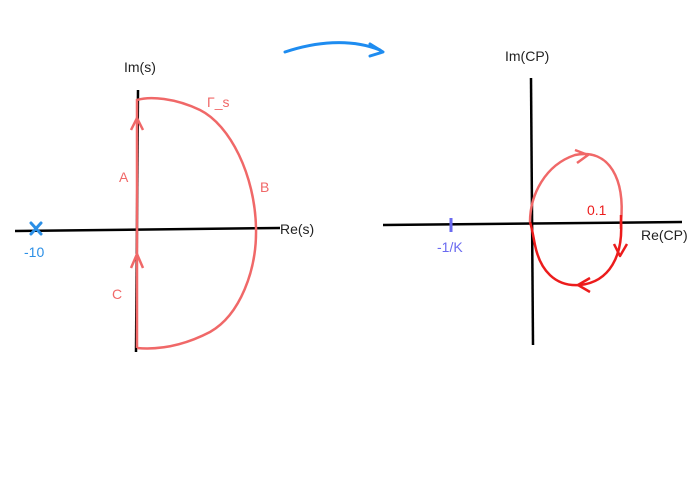  I want to click on segment-a-label: A, so click(124, 177).